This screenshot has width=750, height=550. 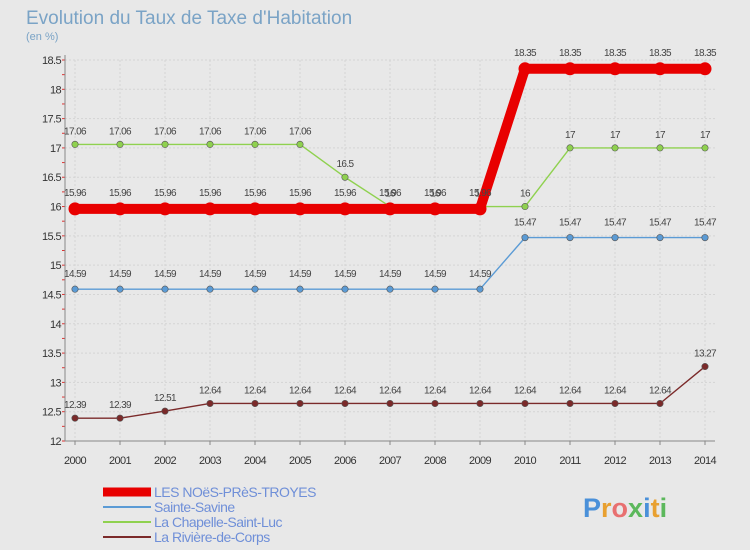 I want to click on y-tick-label: 17.5, so click(x=51, y=120).